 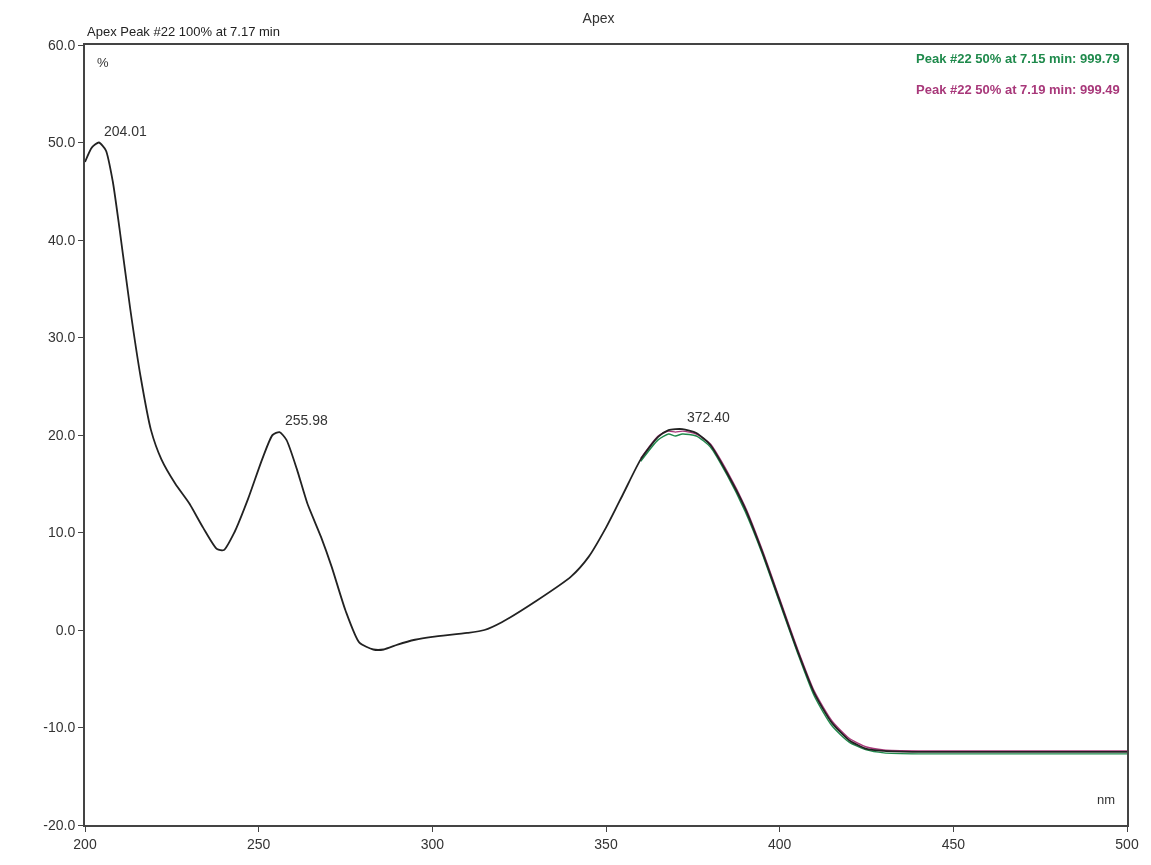 What do you see at coordinates (61, 532) in the screenshot?
I see `y-tick-label: 10.0` at bounding box center [61, 532].